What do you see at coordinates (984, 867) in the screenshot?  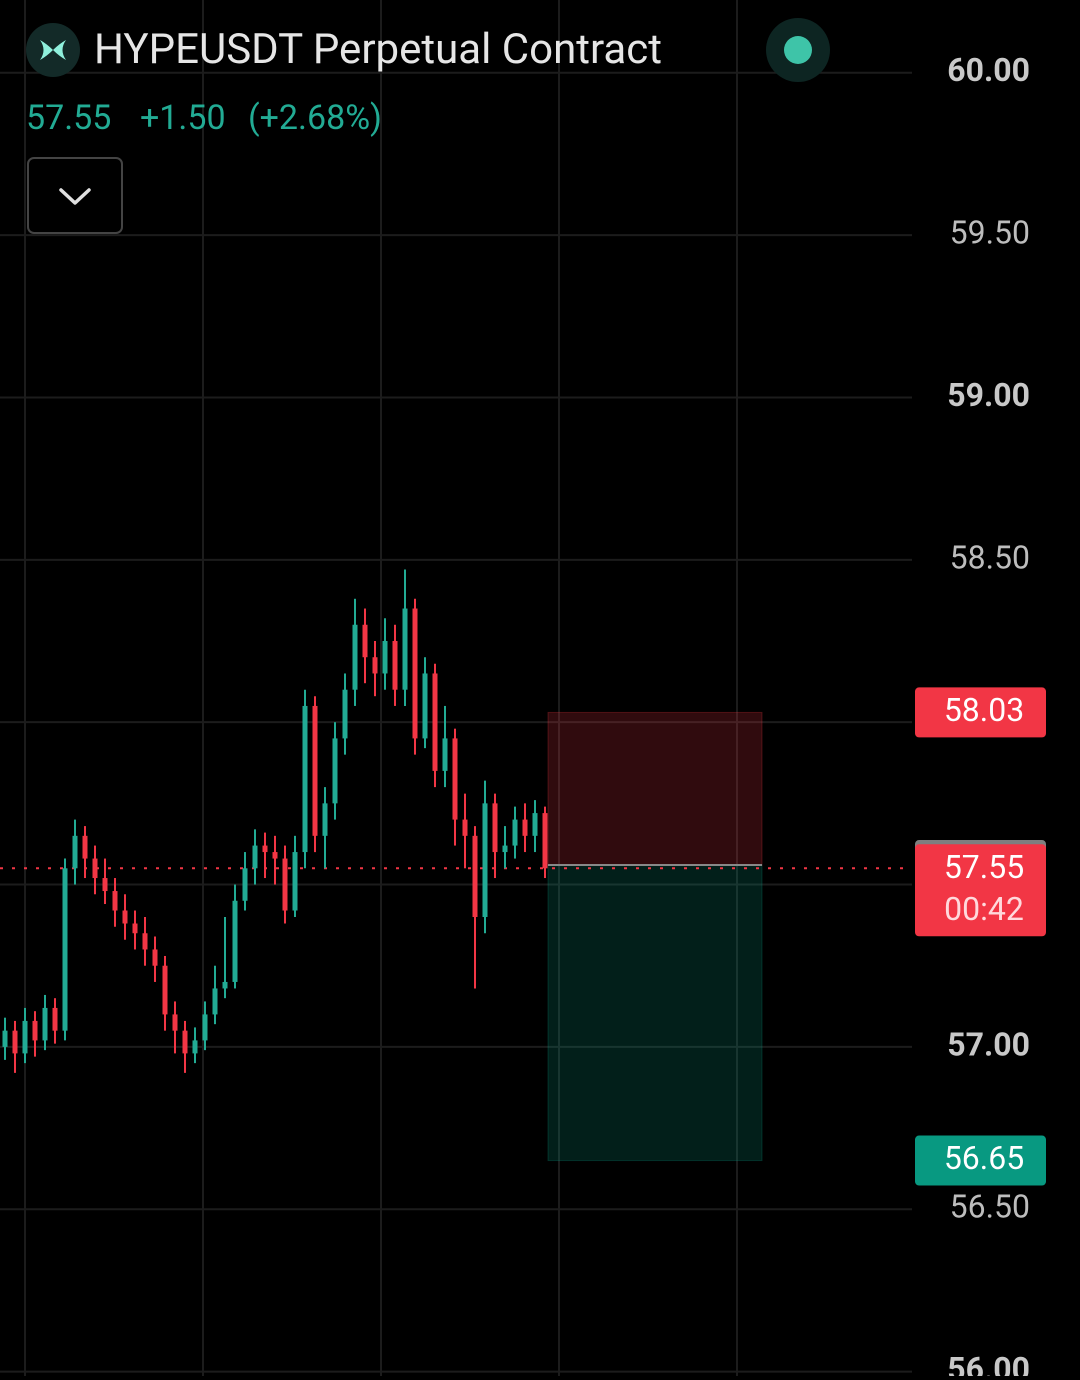 I see `price-label: 57.55` at bounding box center [984, 867].